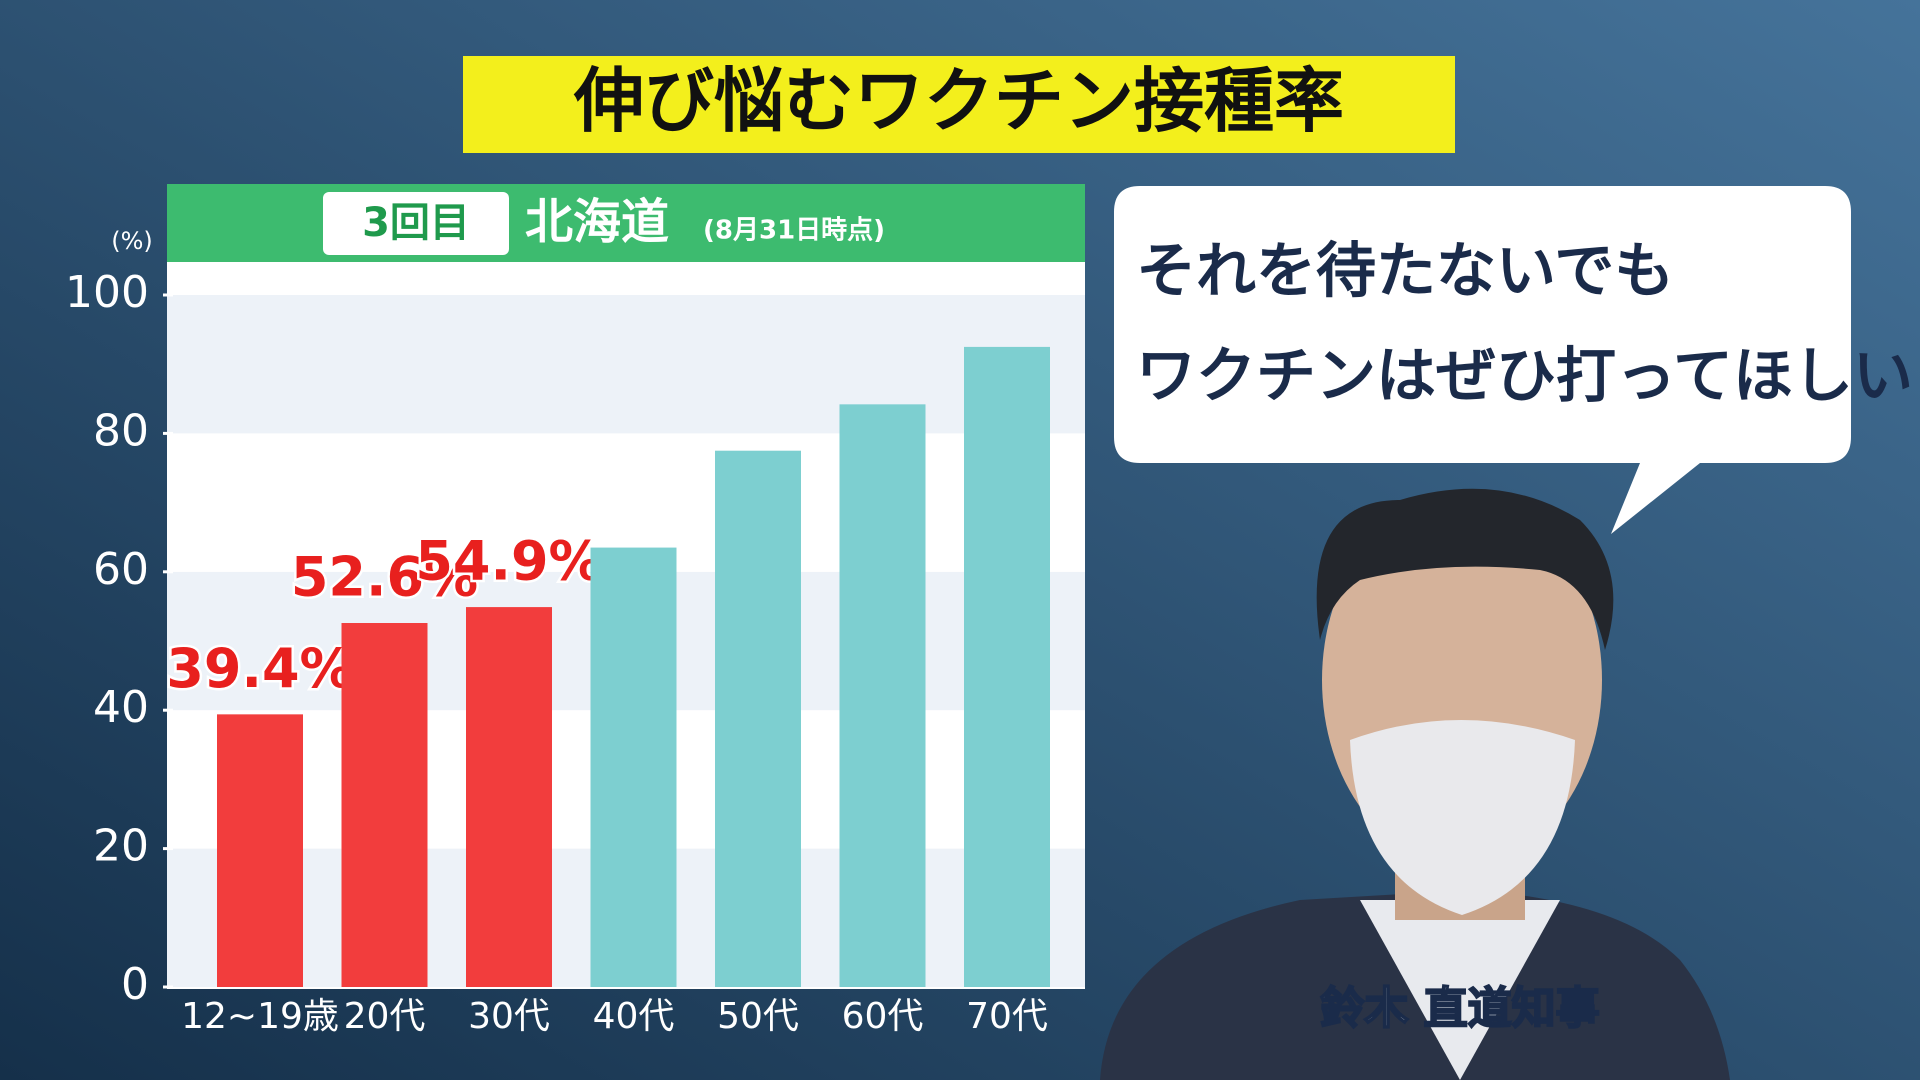  I want to click on x-tick-label: 30代, so click(509, 1016).